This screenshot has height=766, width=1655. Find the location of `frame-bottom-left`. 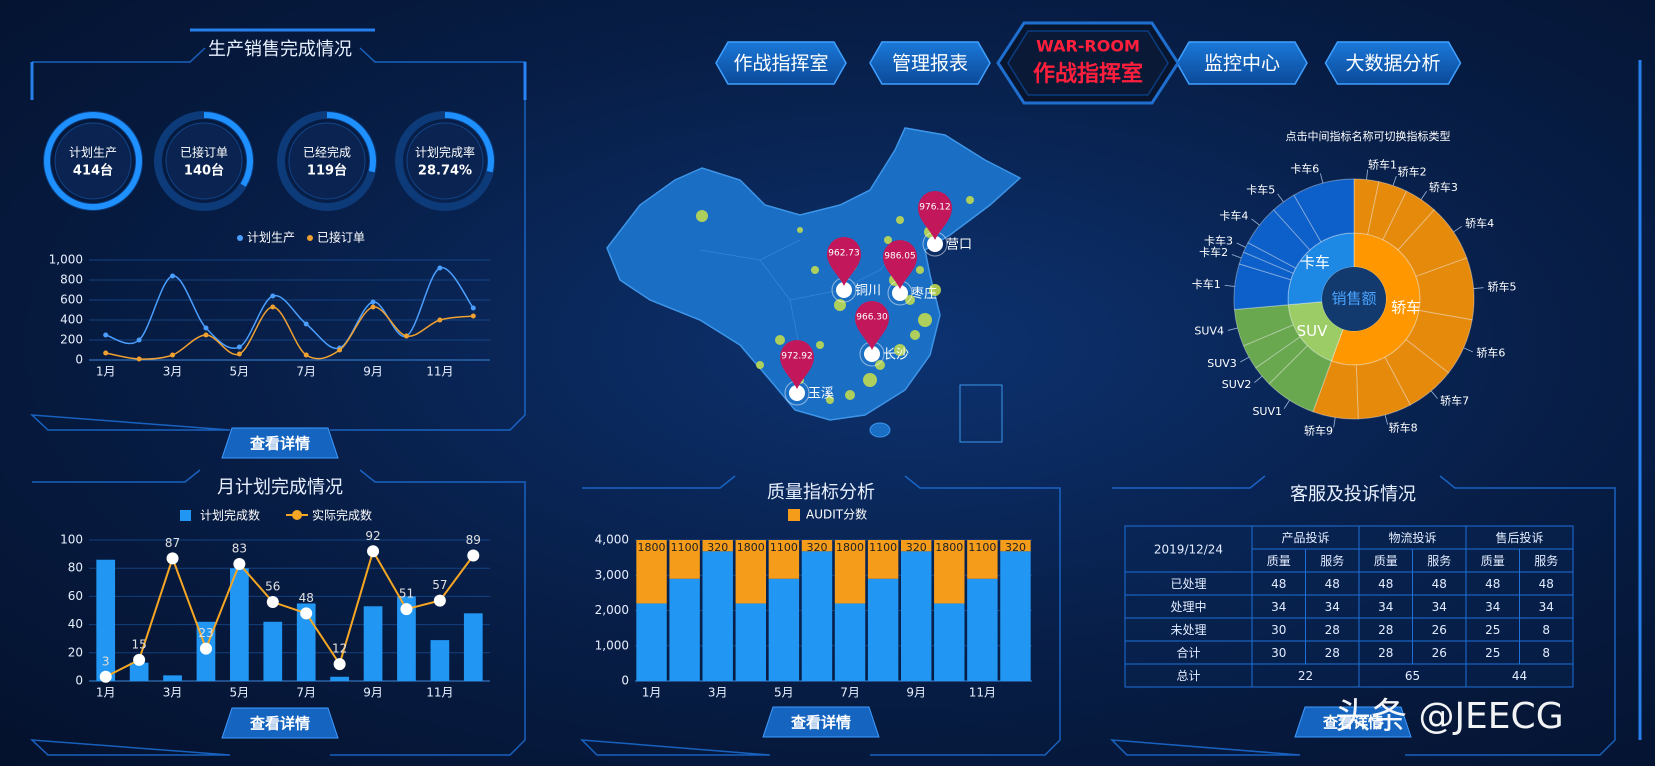

frame-bottom-left is located at coordinates (277, 612).